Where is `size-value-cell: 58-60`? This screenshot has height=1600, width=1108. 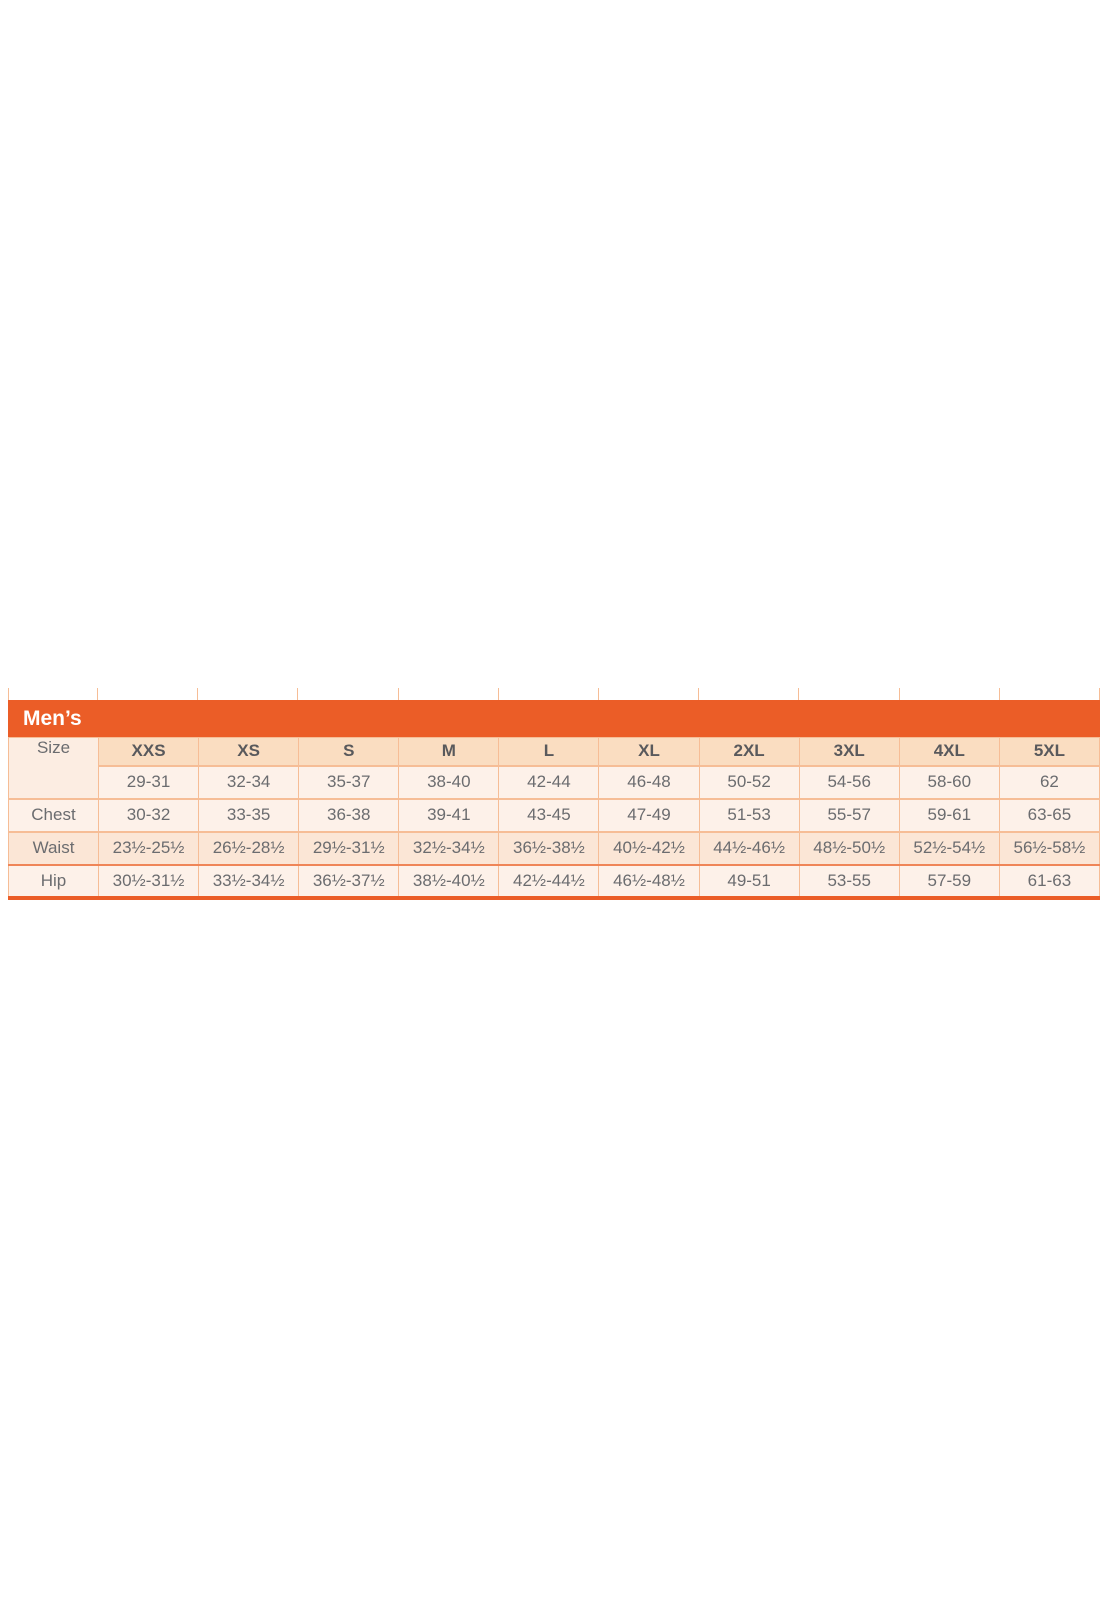 size-value-cell: 58-60 is located at coordinates (949, 781).